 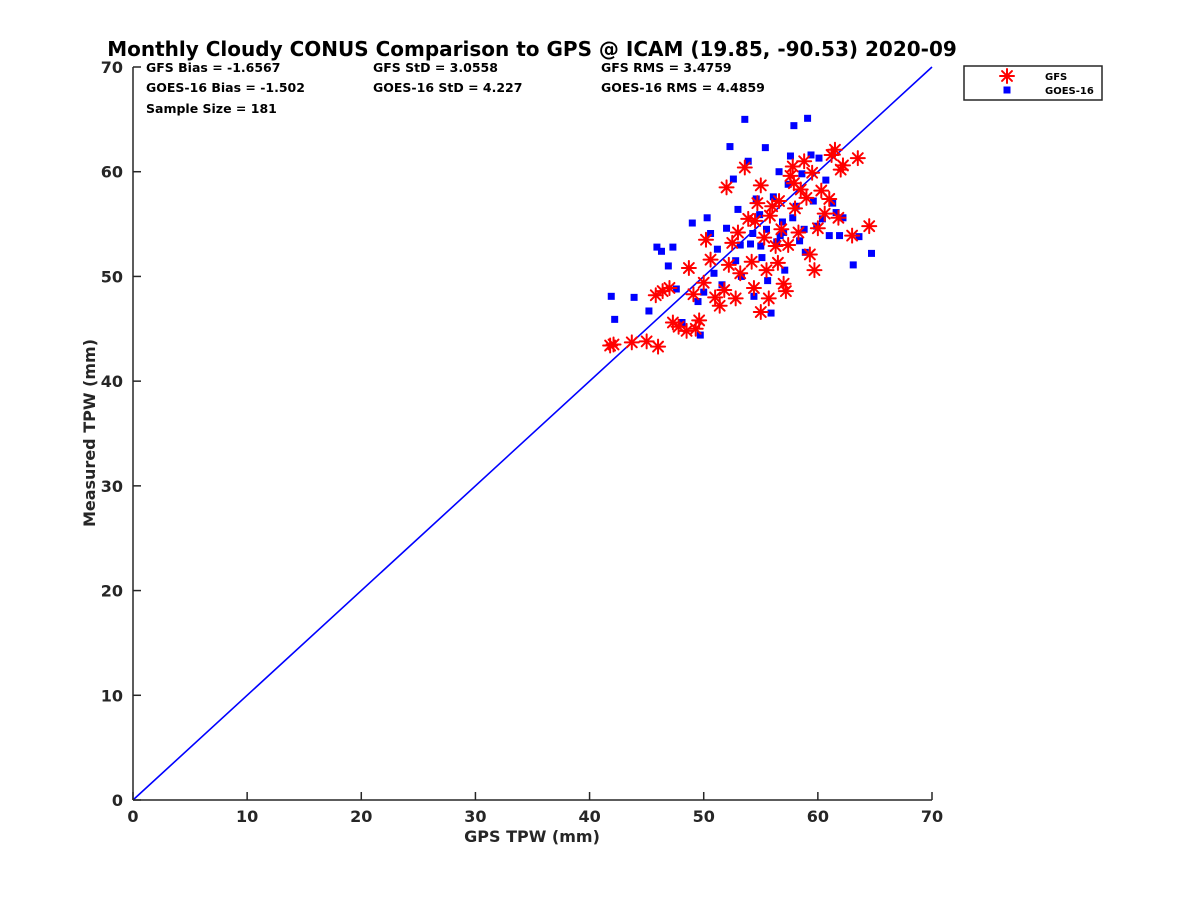 What do you see at coordinates (1069, 91) in the screenshot?
I see `legend-label: GOES-16` at bounding box center [1069, 91].